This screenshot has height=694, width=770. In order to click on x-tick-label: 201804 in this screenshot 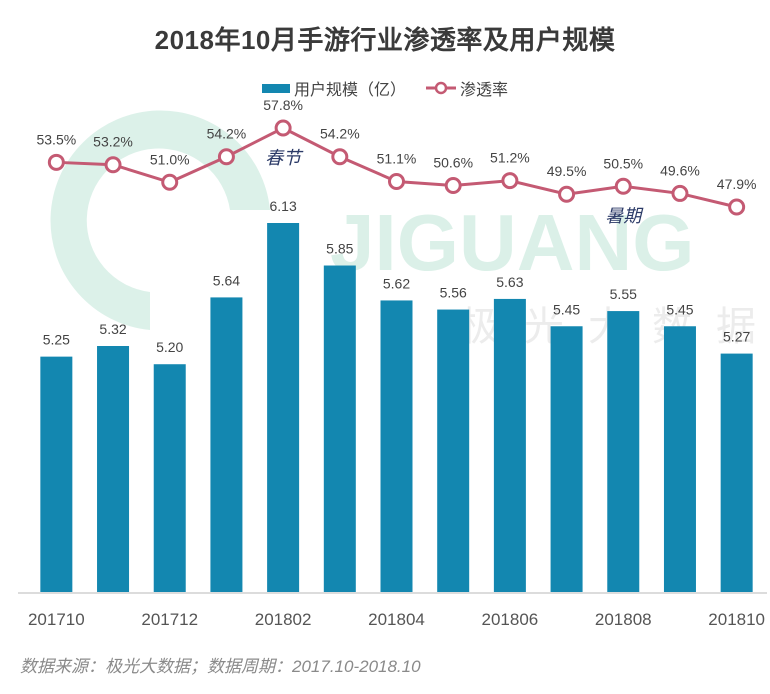, I will do `click(396, 619)`.